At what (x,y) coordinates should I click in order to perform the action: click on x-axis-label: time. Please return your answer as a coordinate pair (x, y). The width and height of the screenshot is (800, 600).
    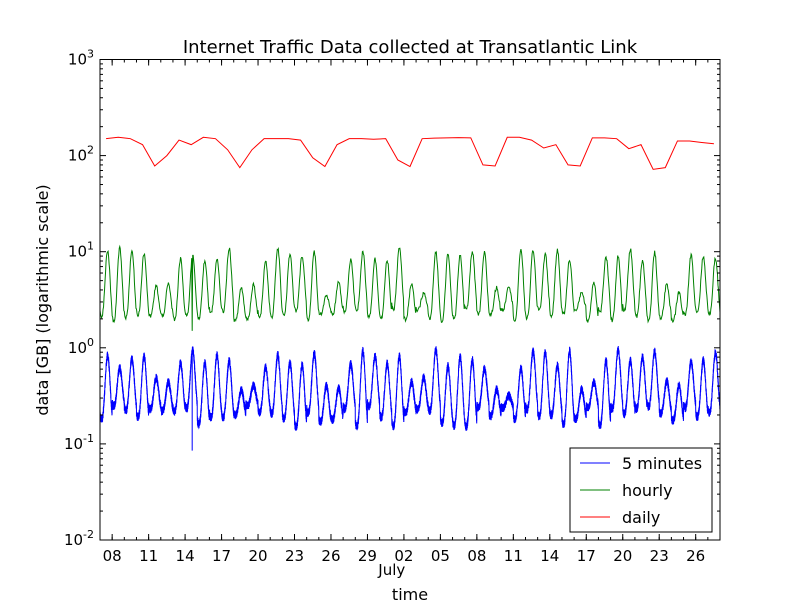
    Looking at the image, I should click on (410, 592).